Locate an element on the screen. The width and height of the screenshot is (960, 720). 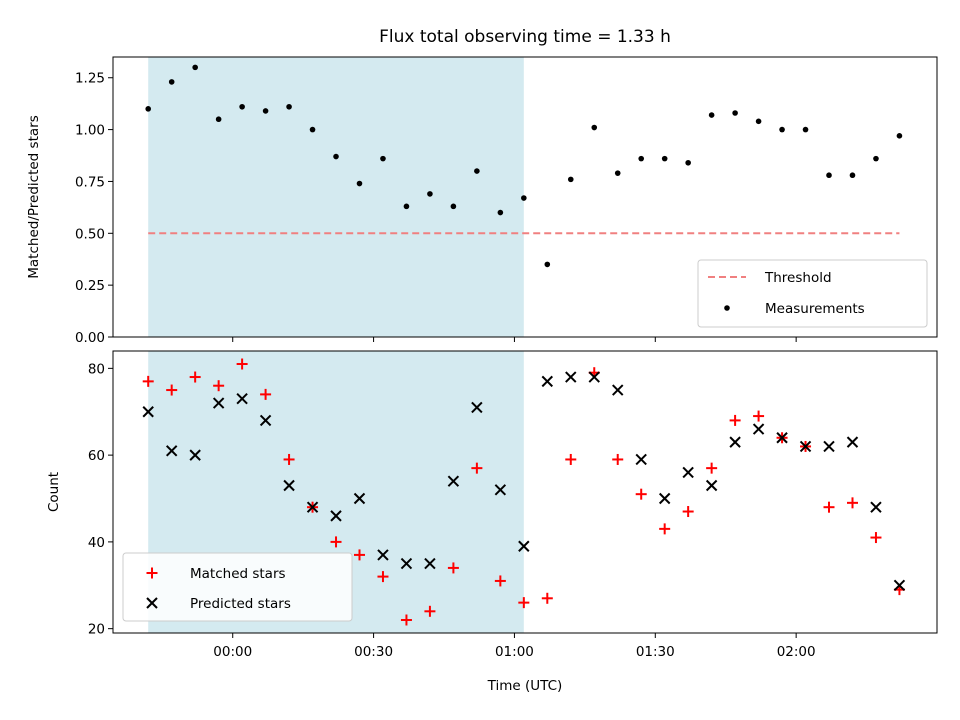
bottom-legend: Matched stars Predicted stars is located at coordinates (237, 587).